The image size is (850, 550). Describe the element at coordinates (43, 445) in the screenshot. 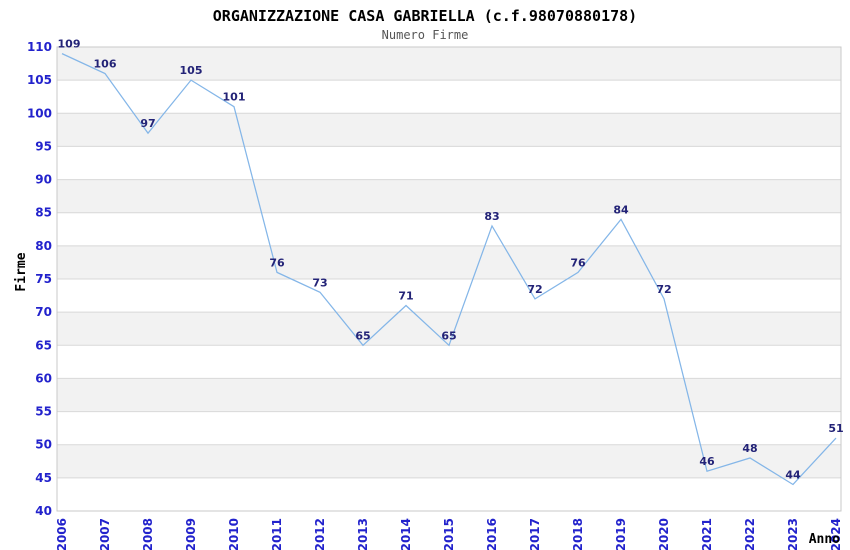

I see `y-tick-label: 50` at that location.